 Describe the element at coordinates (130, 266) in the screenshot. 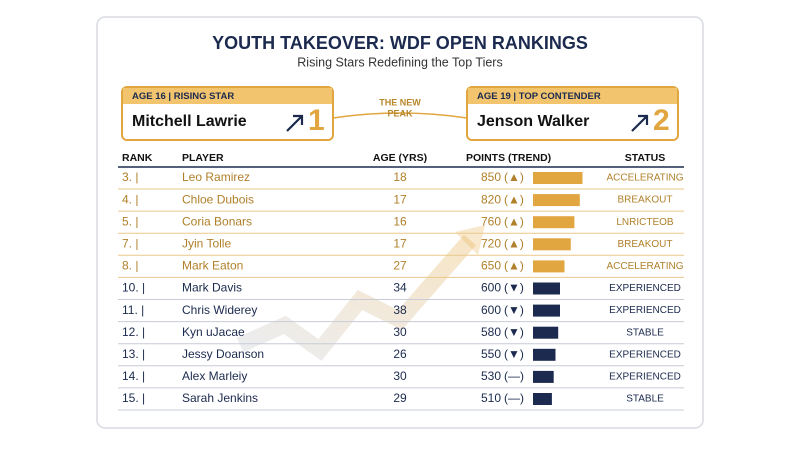

I see `rank-cell: 8. |` at that location.